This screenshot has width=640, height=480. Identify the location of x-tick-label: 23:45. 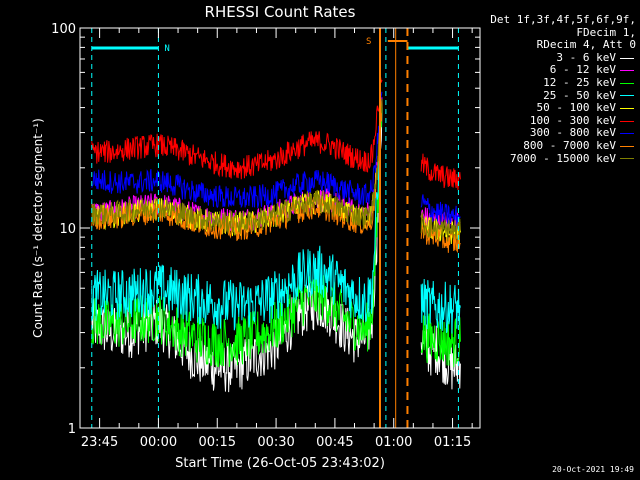
(99, 442).